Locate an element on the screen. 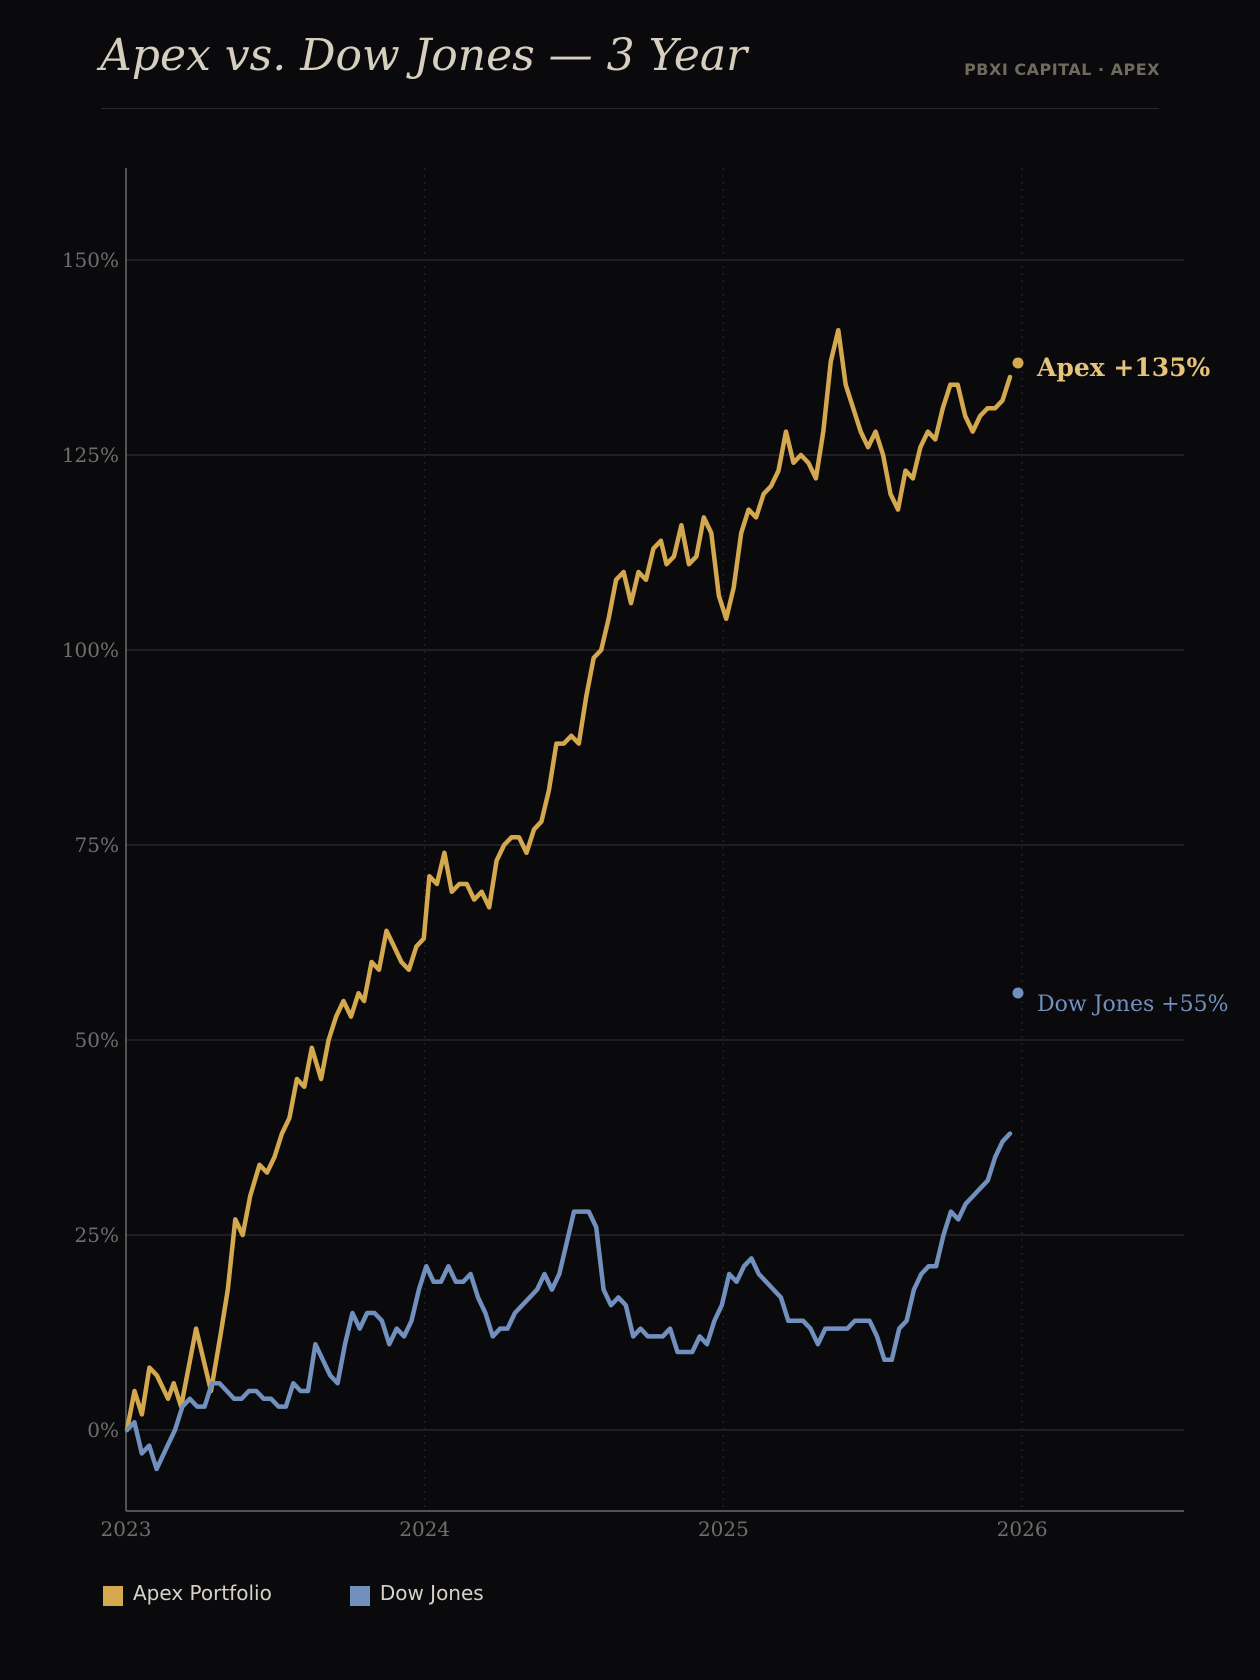 The height and width of the screenshot is (1680, 1260). y-tick-label: 125% is located at coordinates (90, 455).